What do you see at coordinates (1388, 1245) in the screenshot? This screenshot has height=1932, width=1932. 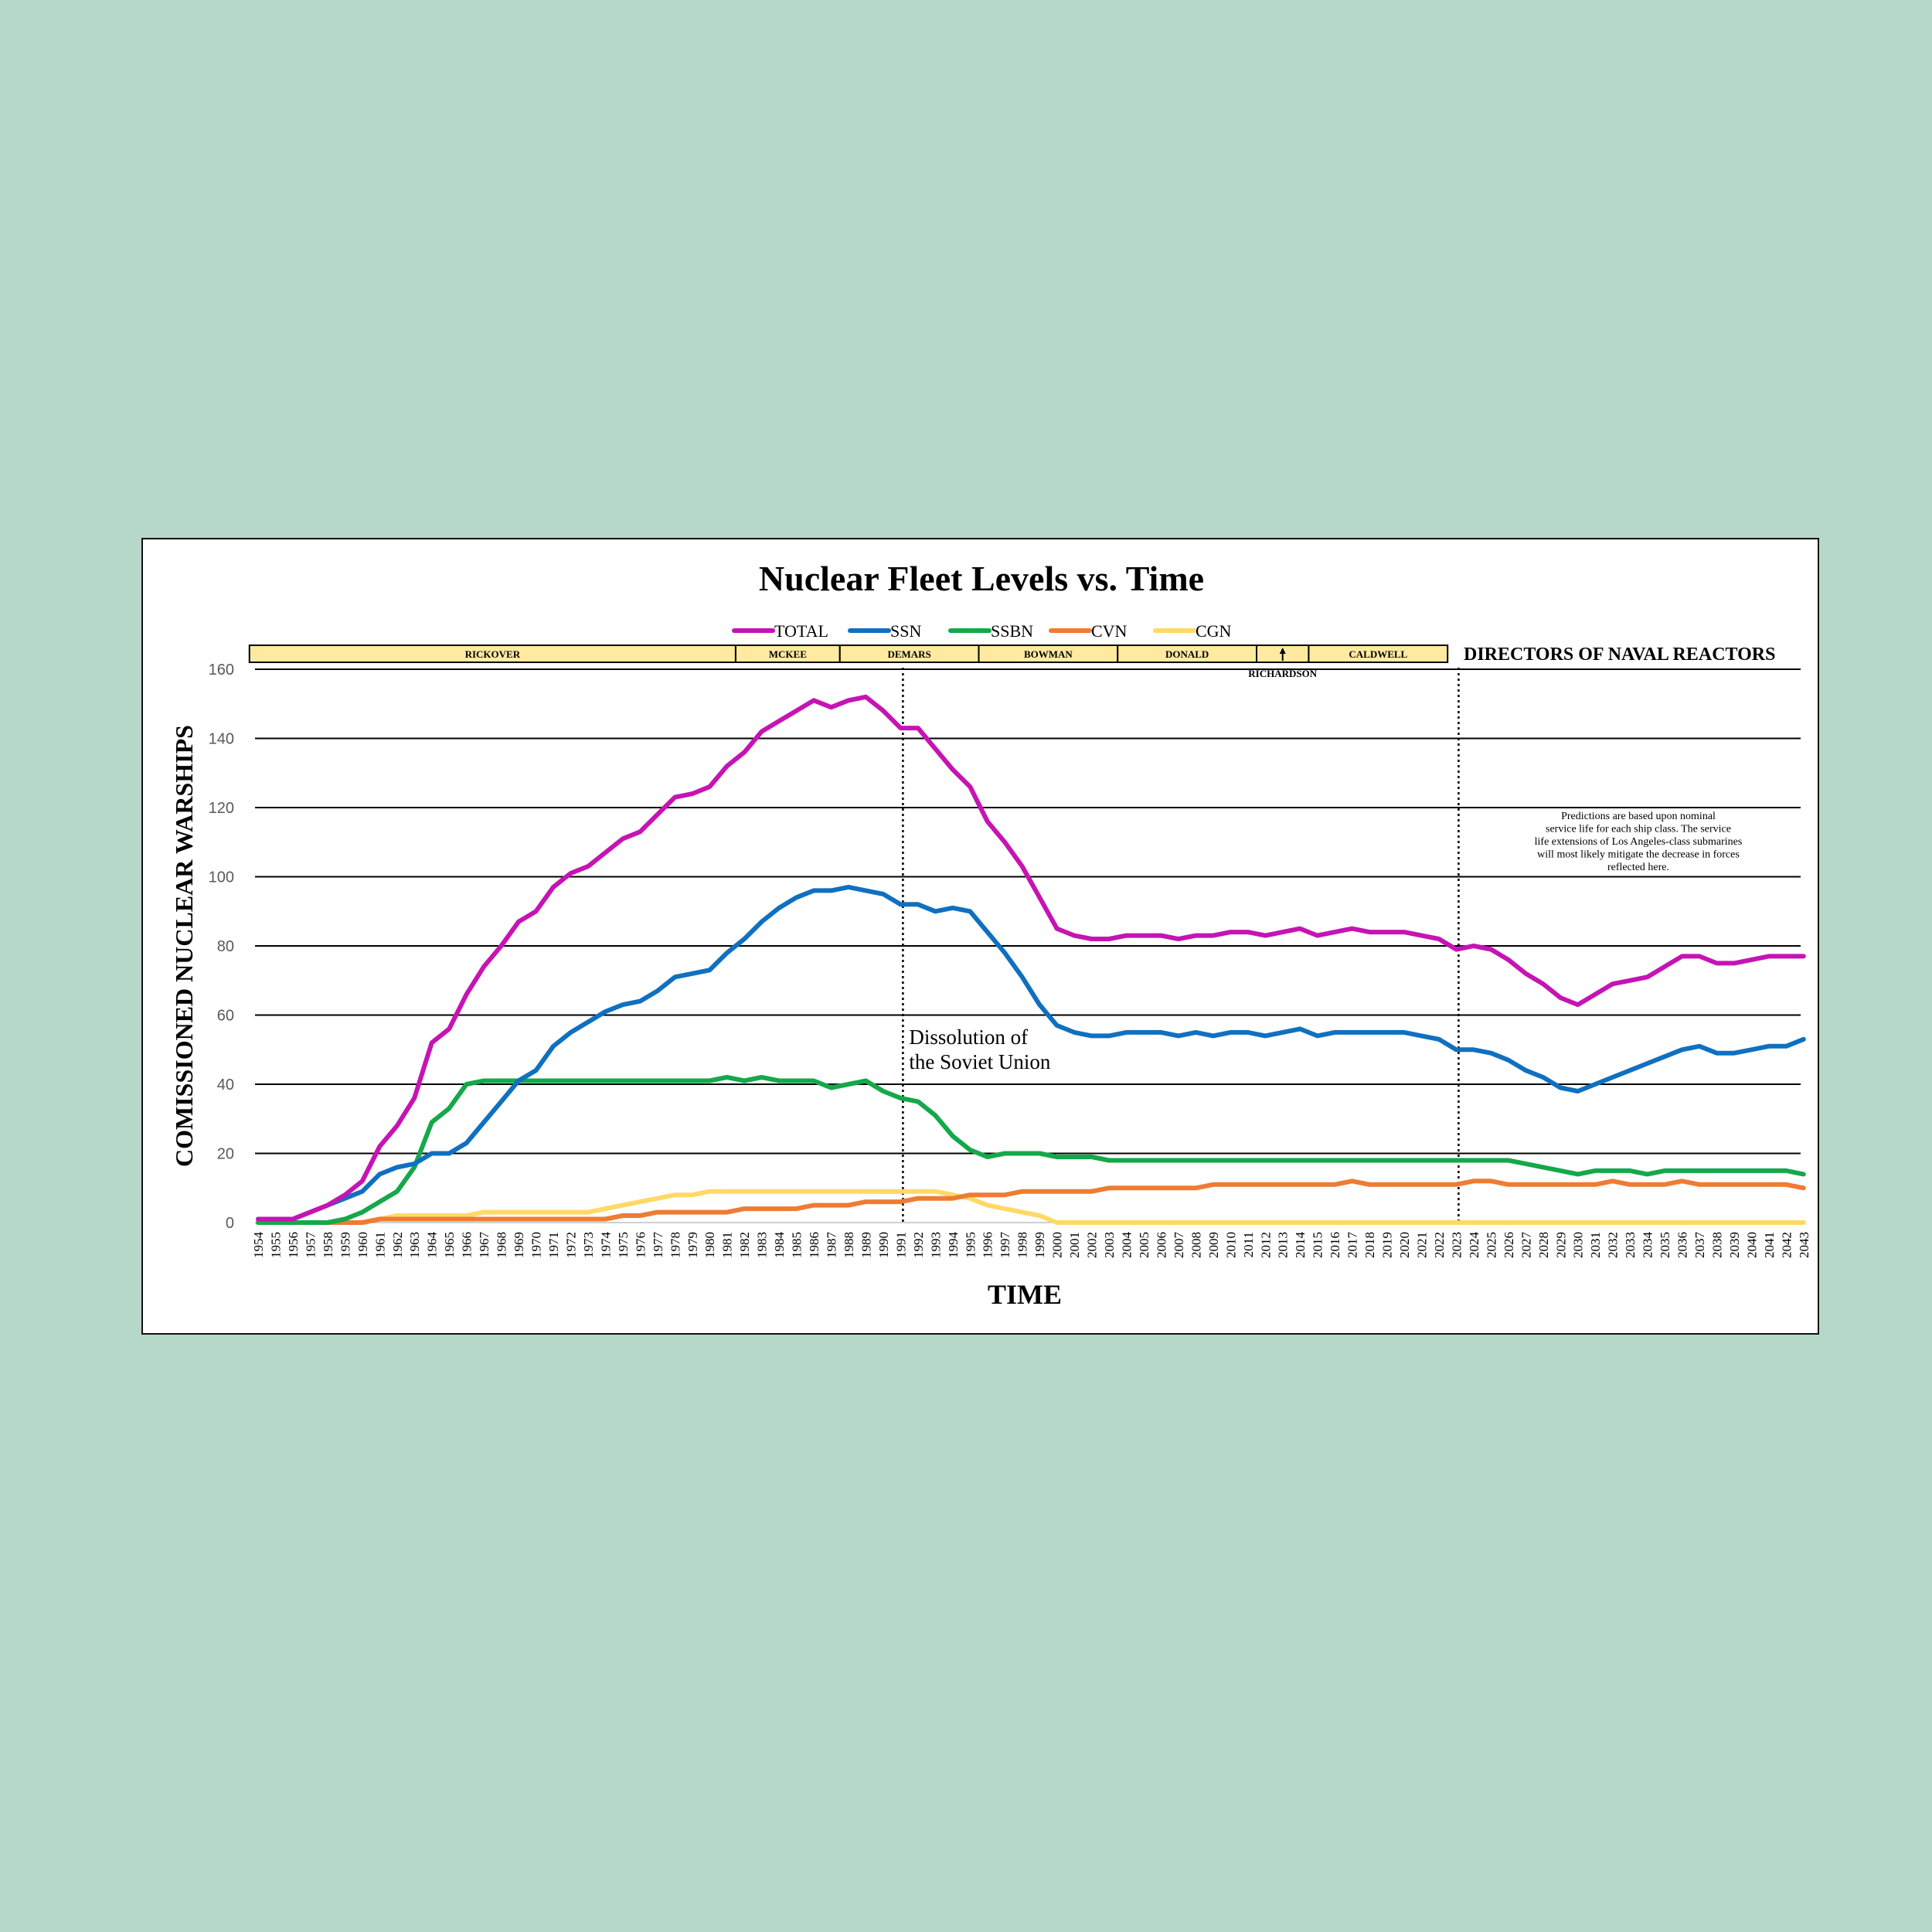 I see `x-tick-label: 2019` at bounding box center [1388, 1245].